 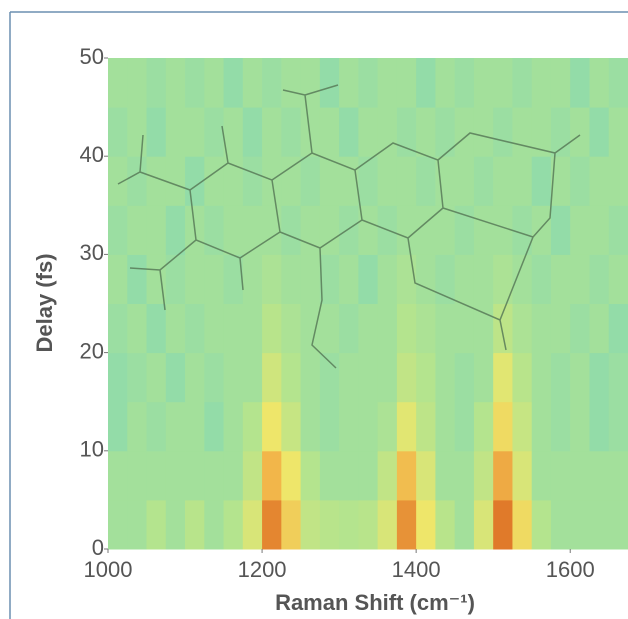 I want to click on y-tick-label: 30, so click(x=92, y=252).